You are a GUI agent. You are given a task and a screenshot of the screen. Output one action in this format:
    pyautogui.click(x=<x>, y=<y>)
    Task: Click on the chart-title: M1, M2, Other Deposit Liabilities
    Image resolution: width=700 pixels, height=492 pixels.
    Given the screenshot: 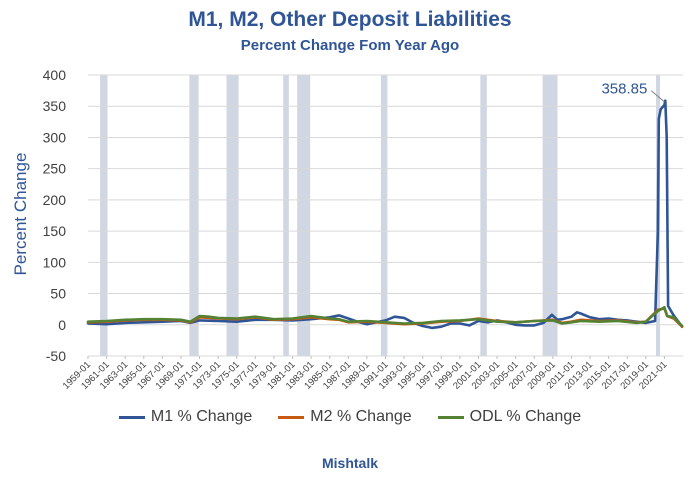 What is the action you would take?
    pyautogui.click(x=350, y=19)
    